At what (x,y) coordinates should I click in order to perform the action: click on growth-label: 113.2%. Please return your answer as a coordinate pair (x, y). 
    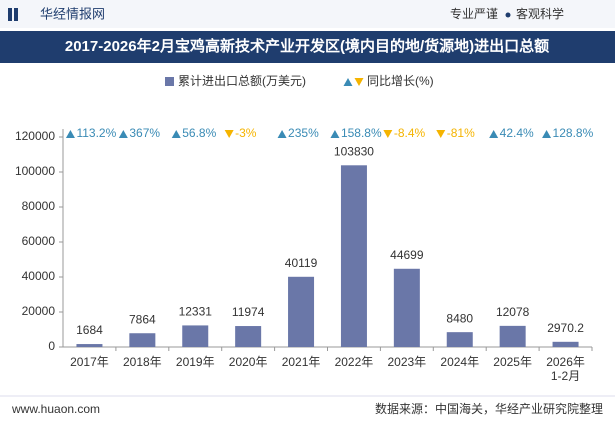
    Looking at the image, I should click on (96, 133).